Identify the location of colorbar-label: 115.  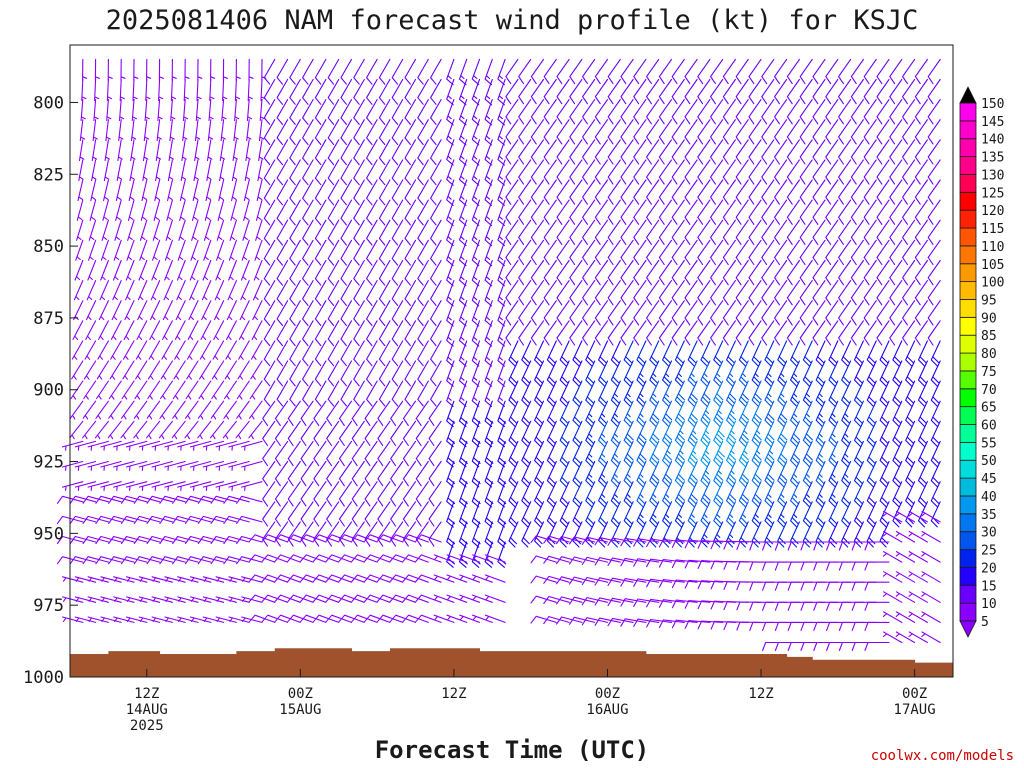
(992, 229).